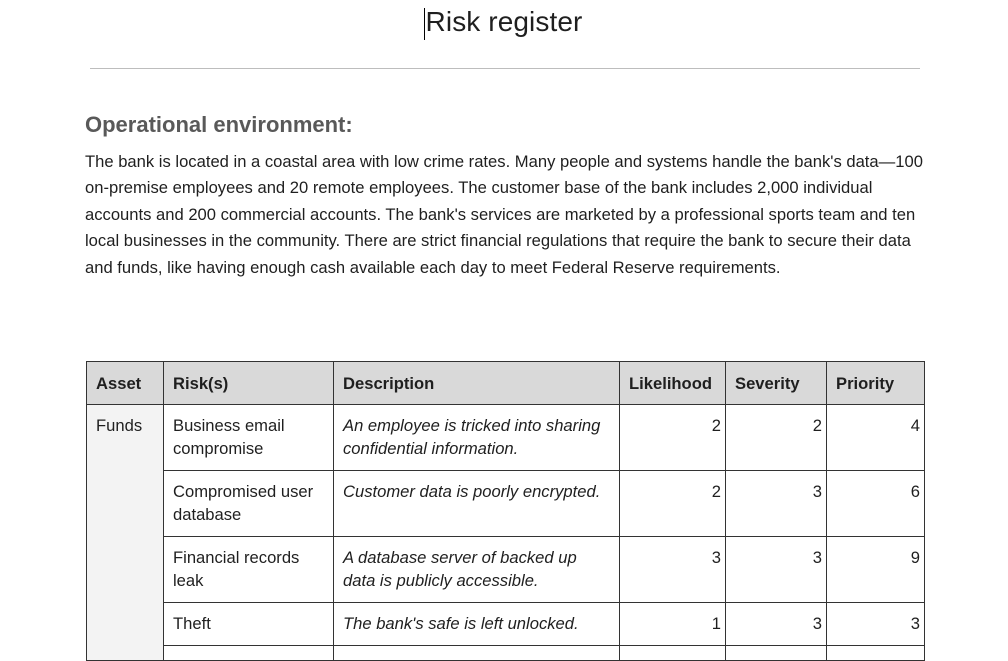 The height and width of the screenshot is (661, 1008). What do you see at coordinates (672, 624) in the screenshot?
I see `likelihood-cell: 1` at bounding box center [672, 624].